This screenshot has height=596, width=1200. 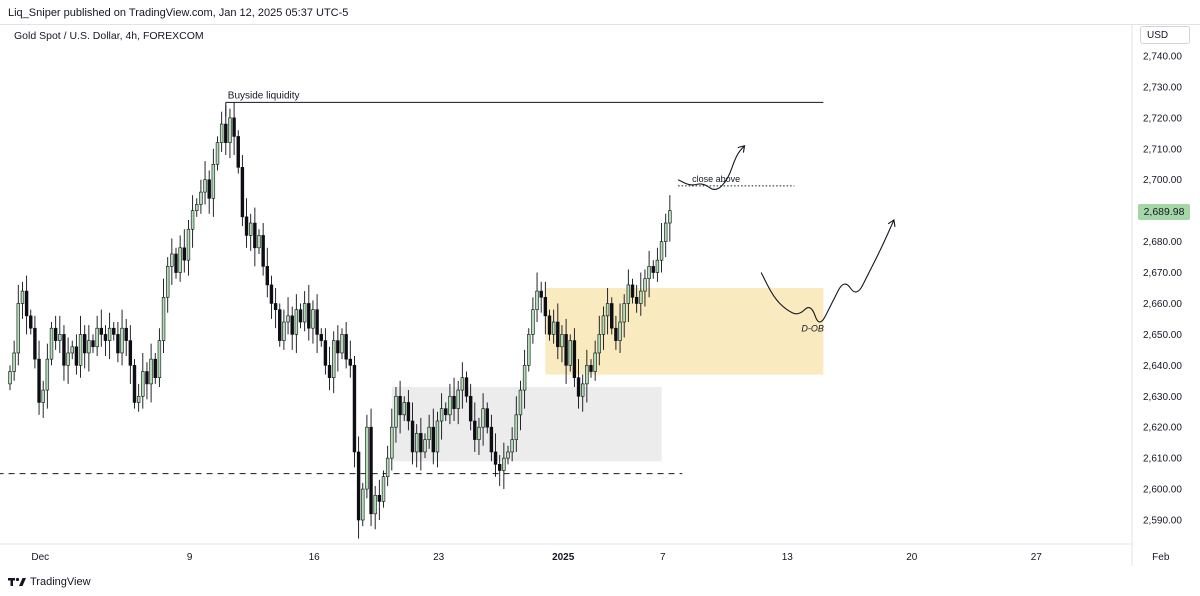 What do you see at coordinates (1165, 35) in the screenshot?
I see `currency-button: USD` at bounding box center [1165, 35].